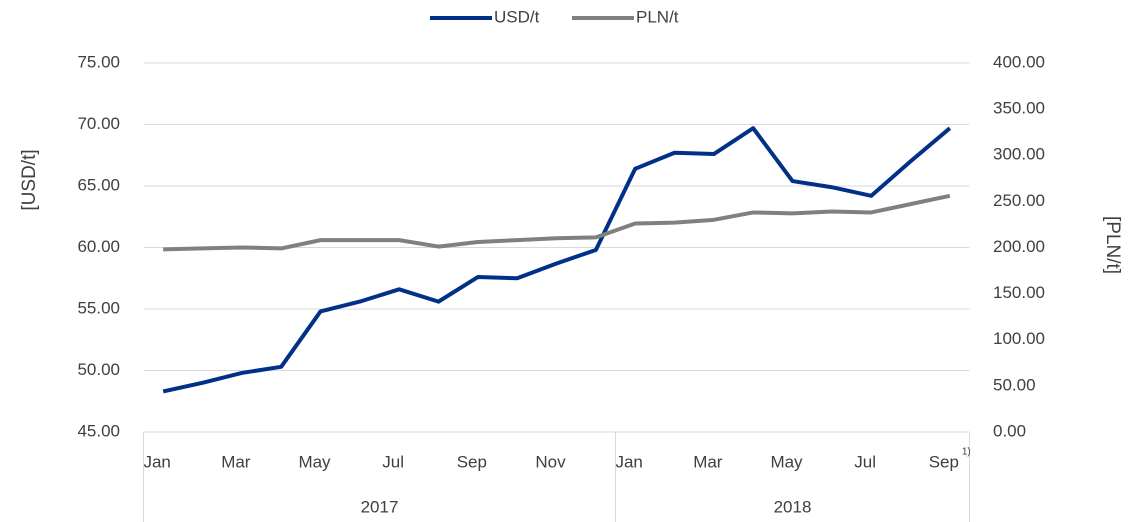 The height and width of the screenshot is (522, 1130). What do you see at coordinates (1112, 245) in the screenshot?
I see `y2-axis-title: [PLN/t]` at bounding box center [1112, 245].